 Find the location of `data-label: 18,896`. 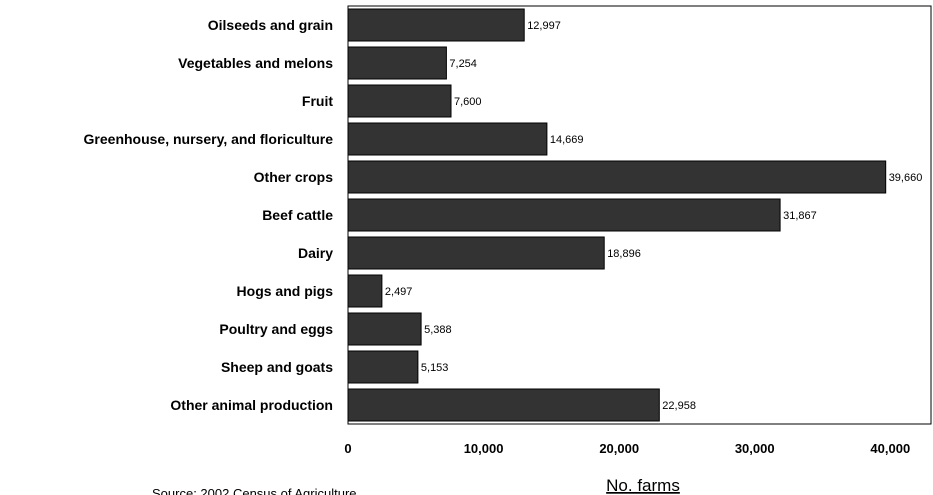

data-label: 18,896 is located at coordinates (624, 254).